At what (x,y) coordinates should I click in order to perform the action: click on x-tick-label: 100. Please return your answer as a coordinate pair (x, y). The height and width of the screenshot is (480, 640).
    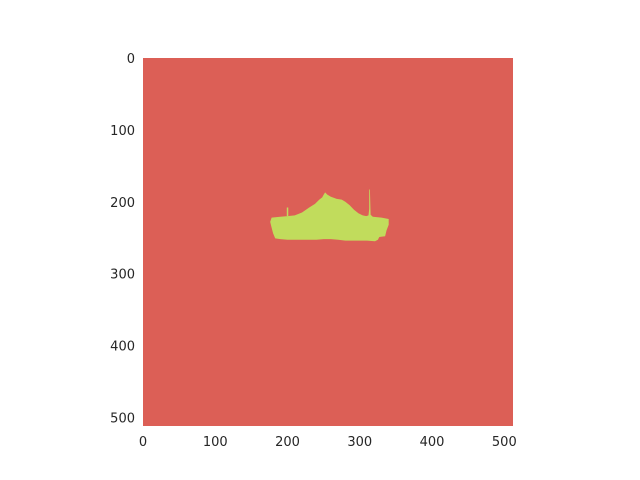
    Looking at the image, I should click on (215, 442).